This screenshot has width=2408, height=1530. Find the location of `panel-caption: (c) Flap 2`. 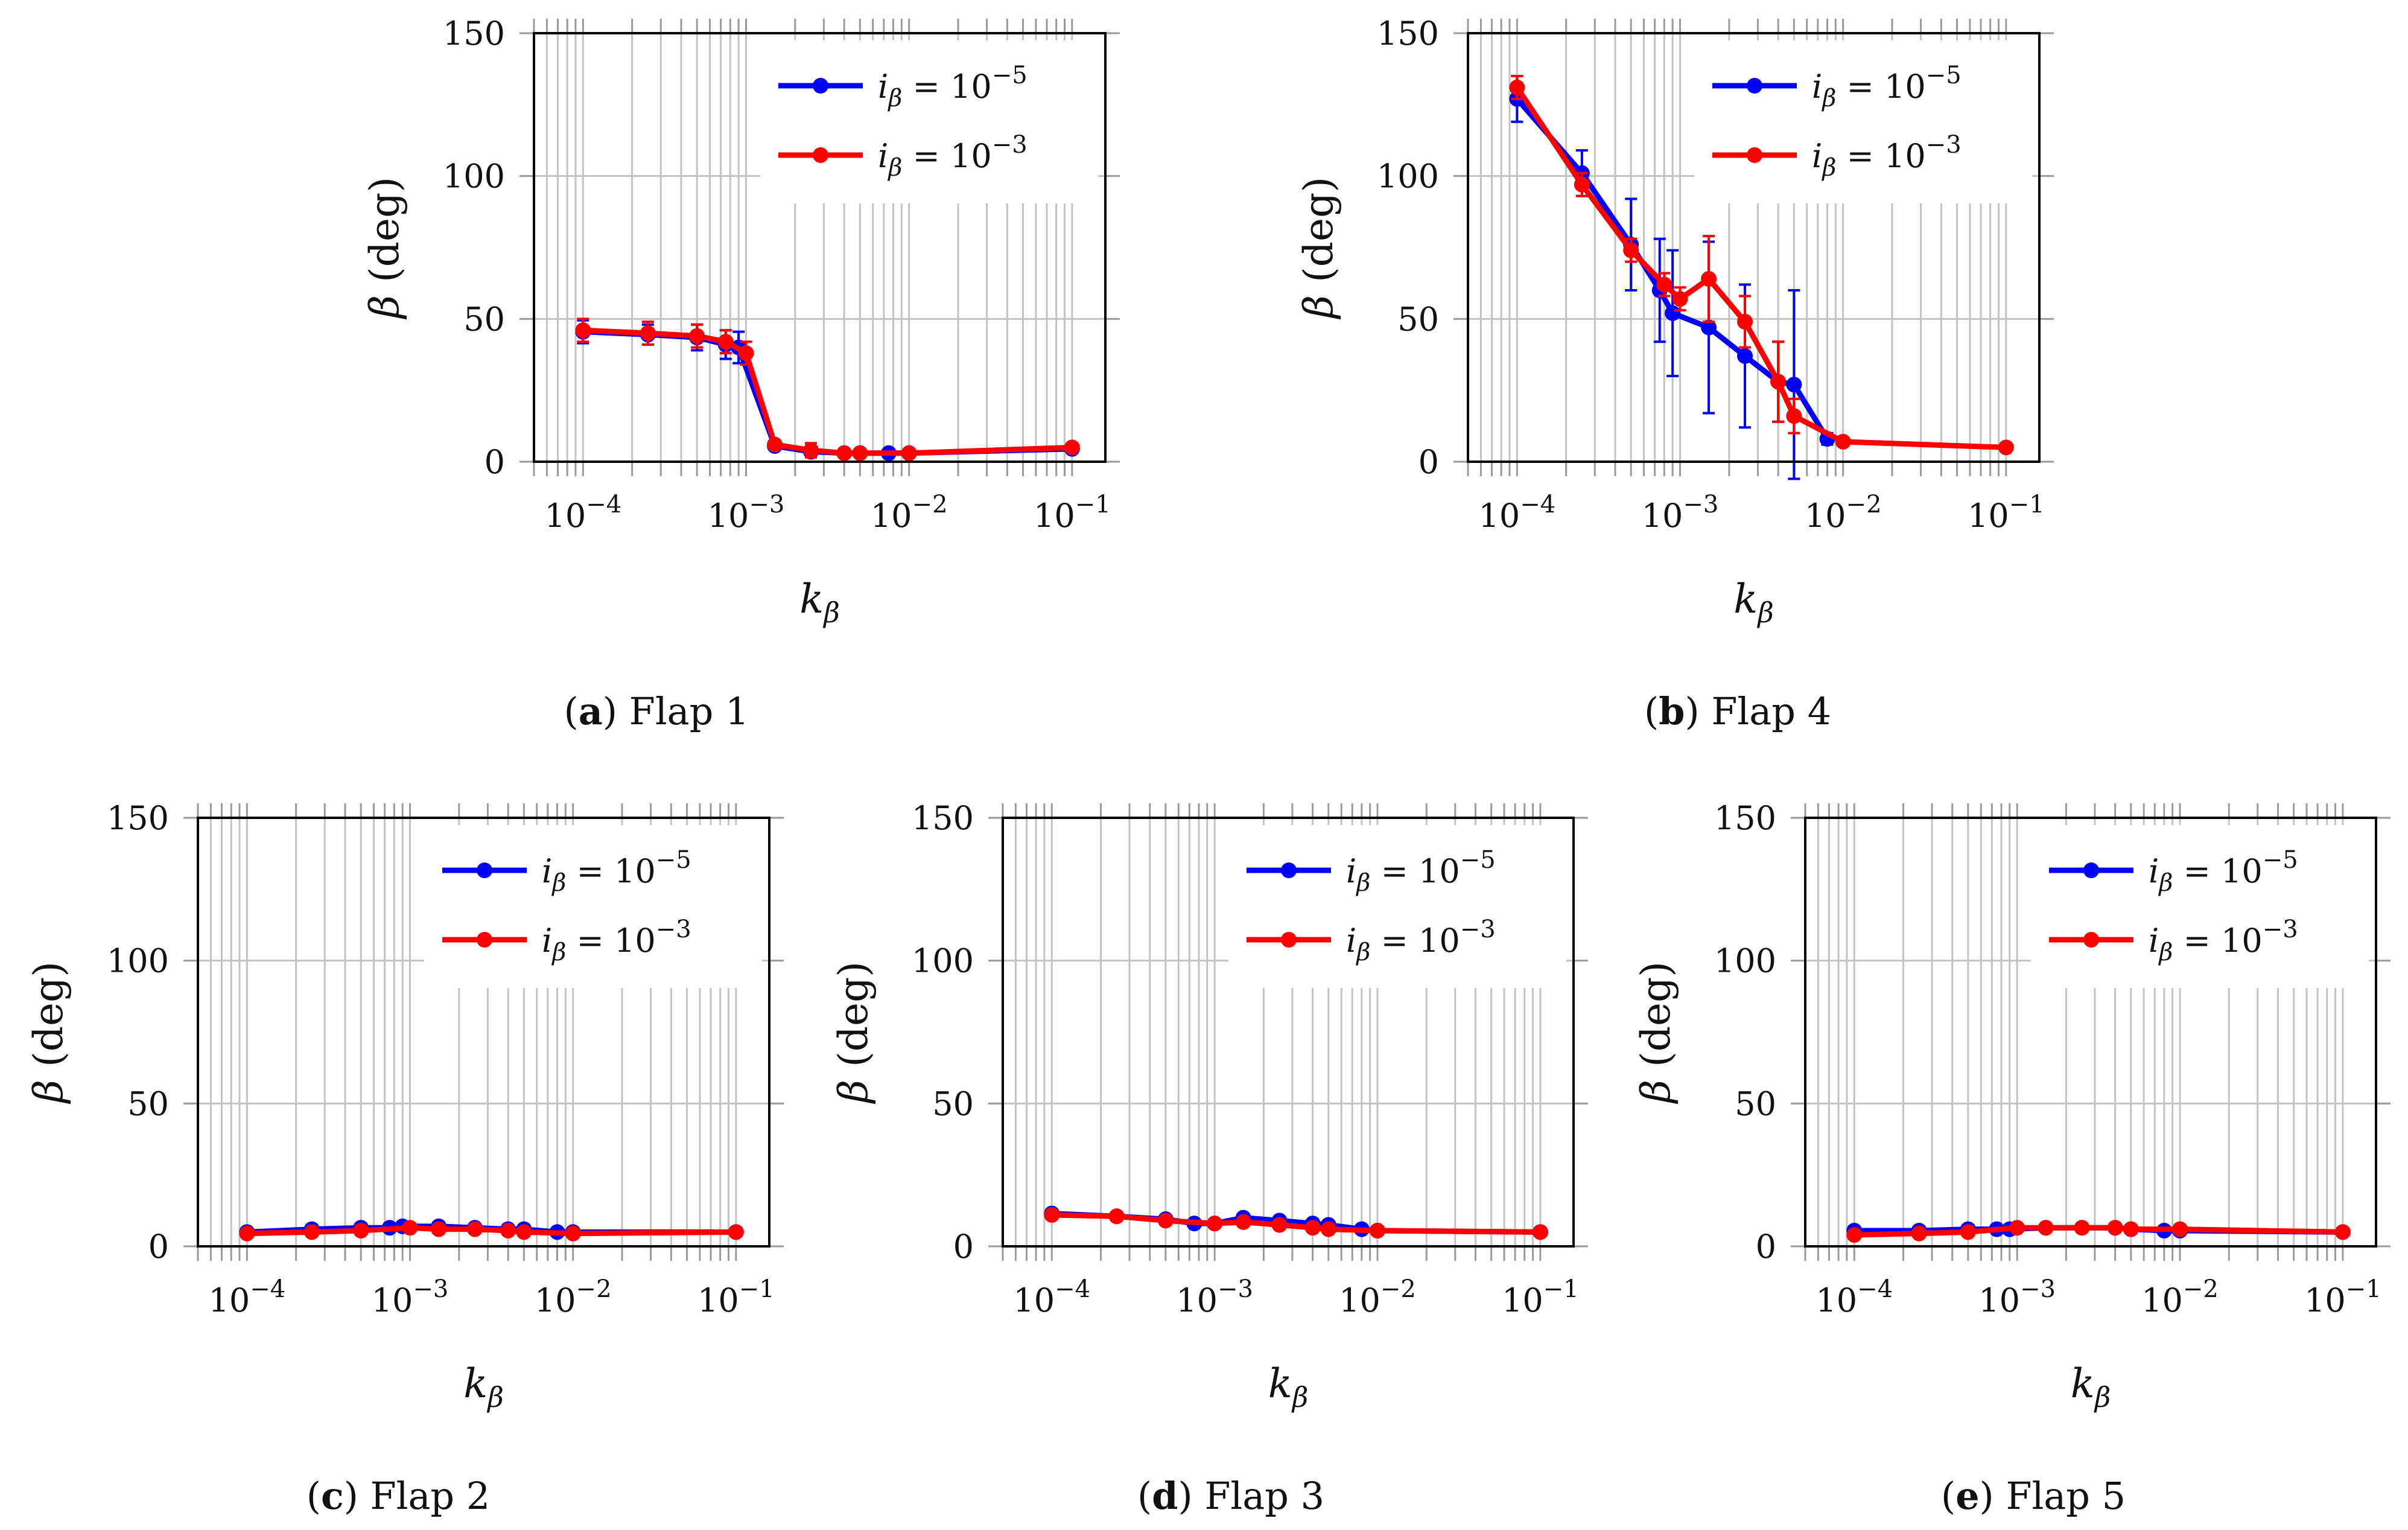

panel-caption: (c) Flap 2 is located at coordinates (399, 1496).